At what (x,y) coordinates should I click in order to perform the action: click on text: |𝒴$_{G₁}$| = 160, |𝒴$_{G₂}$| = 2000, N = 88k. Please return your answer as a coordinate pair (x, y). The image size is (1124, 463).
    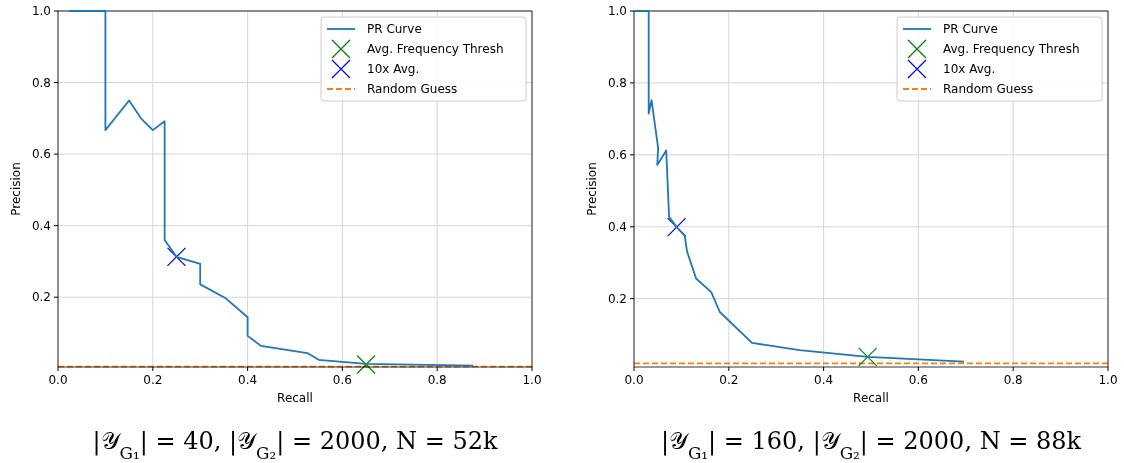
    Looking at the image, I should click on (871, 445).